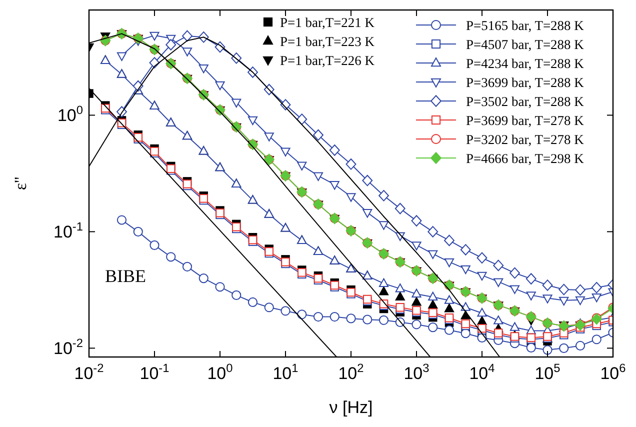 The height and width of the screenshot is (427, 636). I want to click on x-tick-label: 10$^{5}$, so click(547, 372).